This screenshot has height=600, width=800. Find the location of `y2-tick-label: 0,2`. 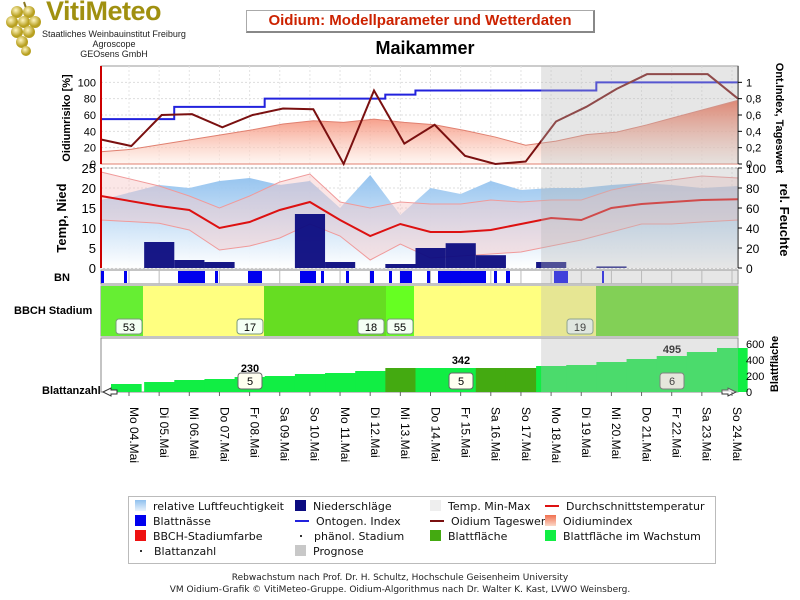

y2-tick-label: 0,2 is located at coordinates (753, 149).